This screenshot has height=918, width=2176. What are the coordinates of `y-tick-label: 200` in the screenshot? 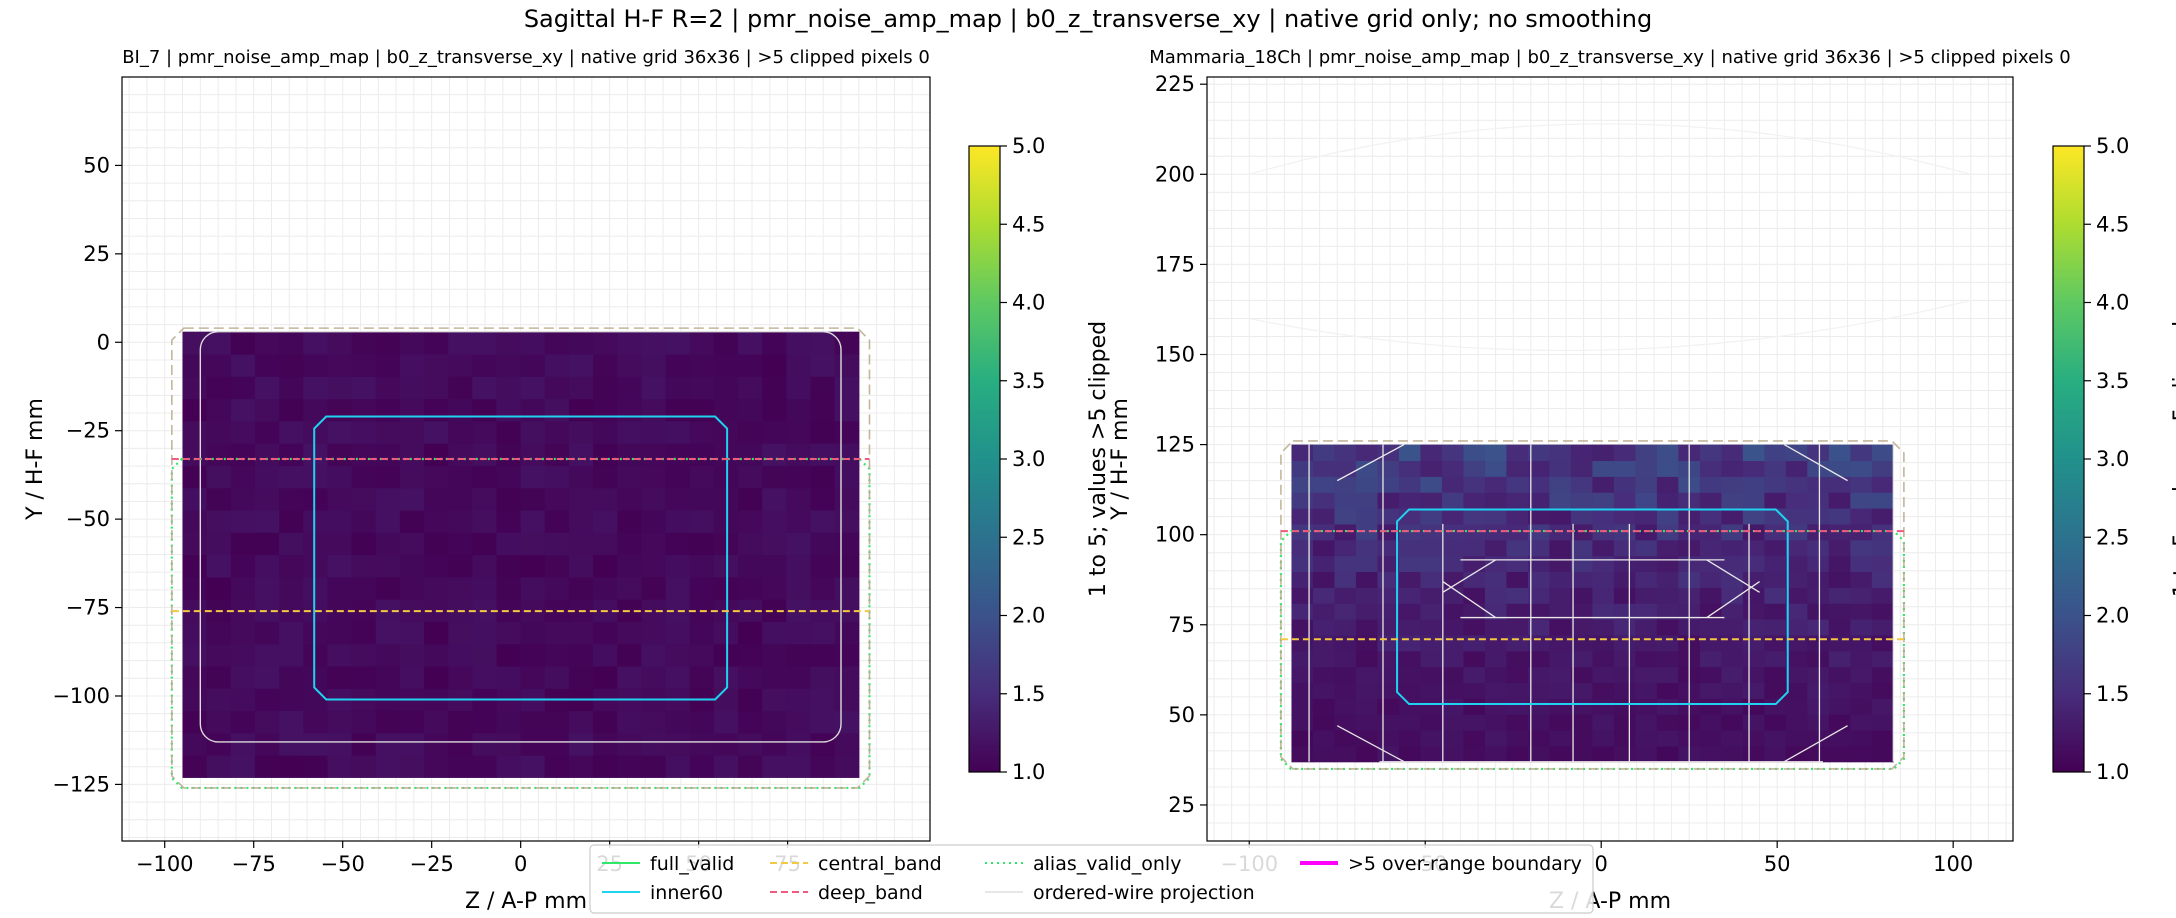 It's located at (1175, 174).